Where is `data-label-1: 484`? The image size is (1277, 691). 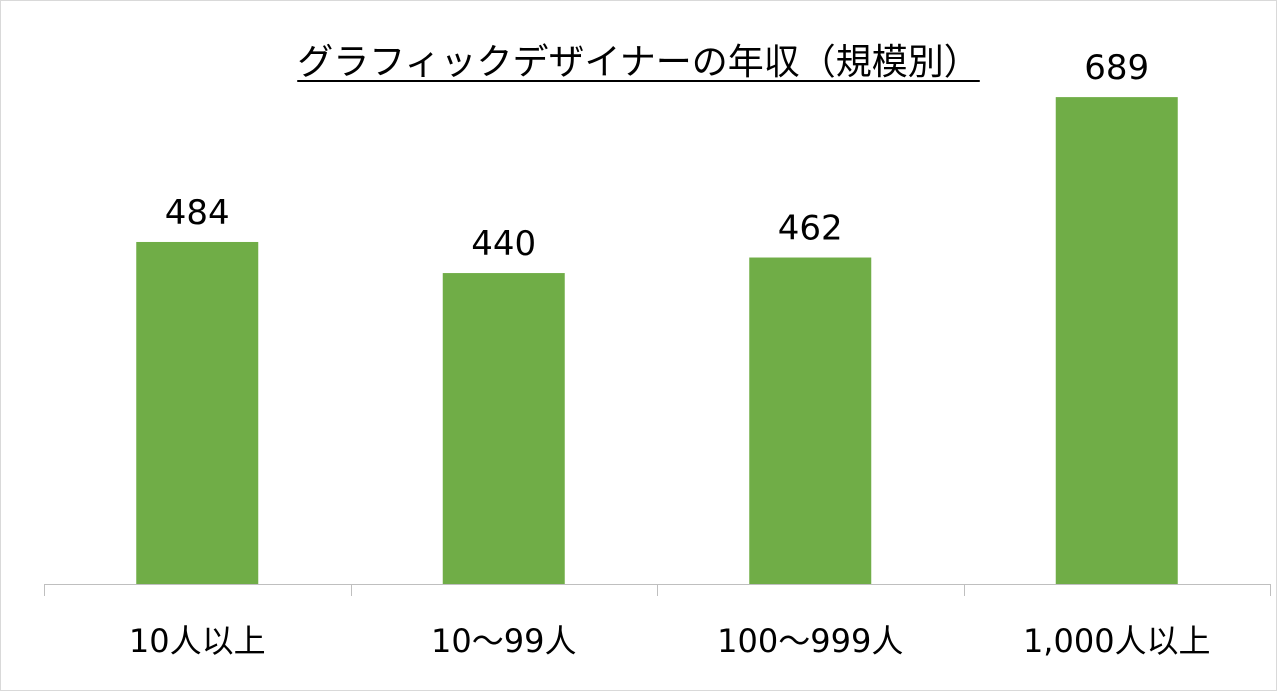 data-label-1: 484 is located at coordinates (197, 213).